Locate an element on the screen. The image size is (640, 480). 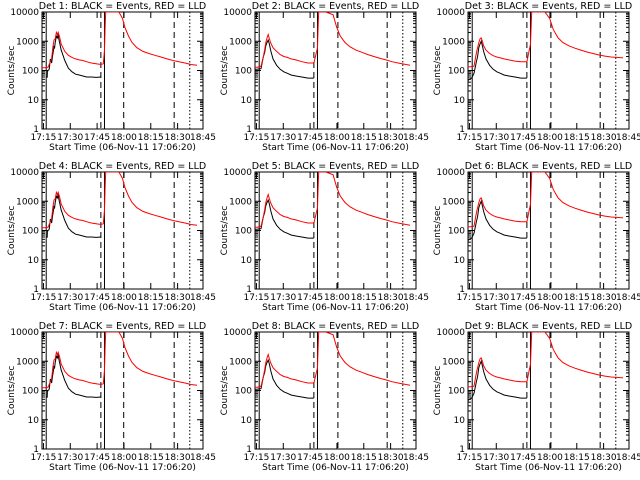
panel-title: Det 1: BLACK = Events, RED = LLD is located at coordinates (122, 6).